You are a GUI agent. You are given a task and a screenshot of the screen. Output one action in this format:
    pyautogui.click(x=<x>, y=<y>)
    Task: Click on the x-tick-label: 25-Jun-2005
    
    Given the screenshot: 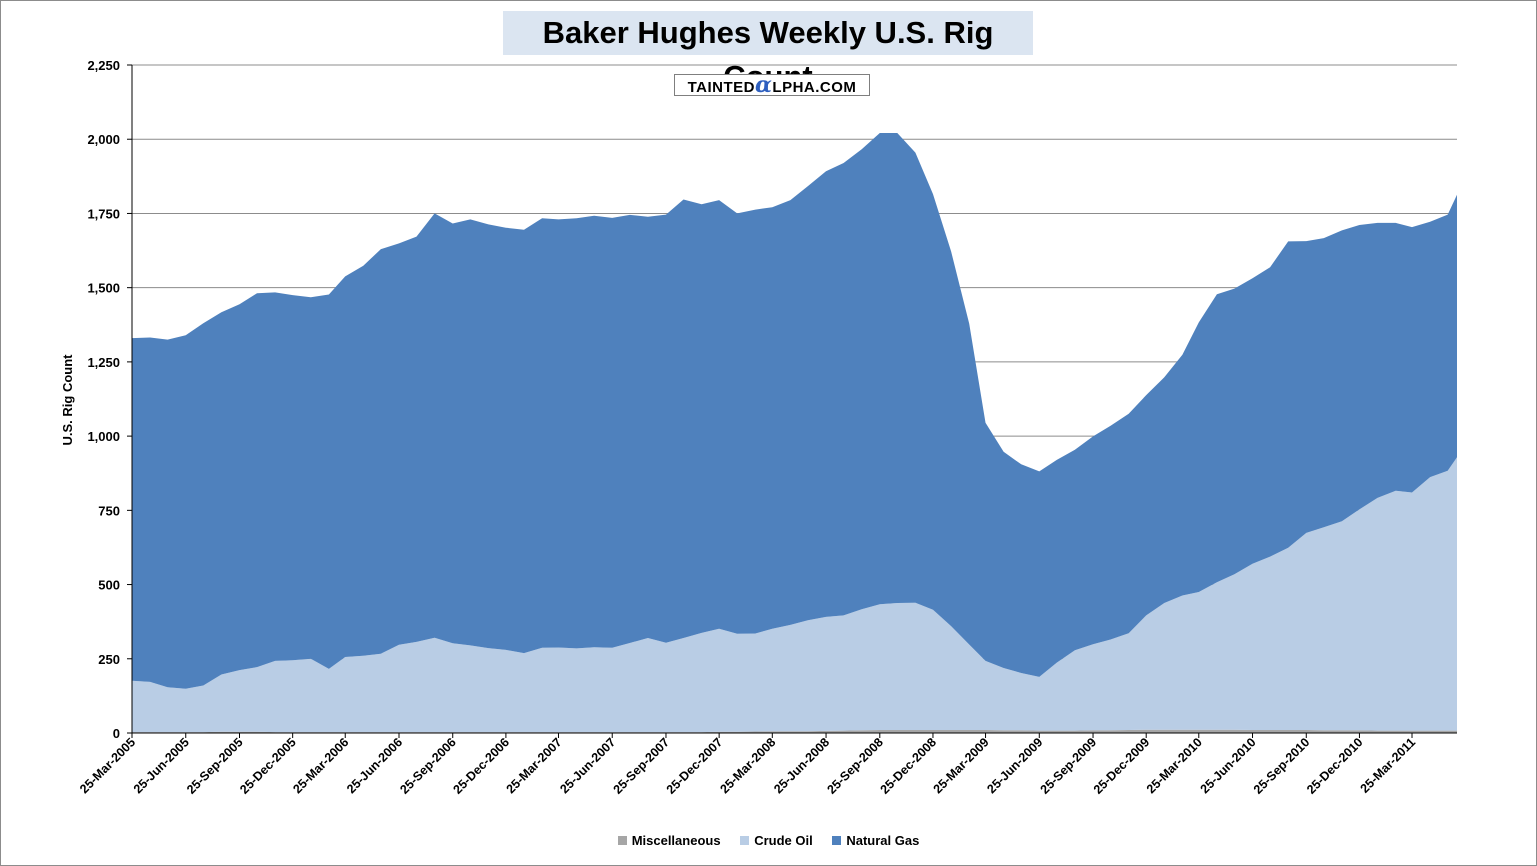 What is the action you would take?
    pyautogui.click(x=161, y=765)
    